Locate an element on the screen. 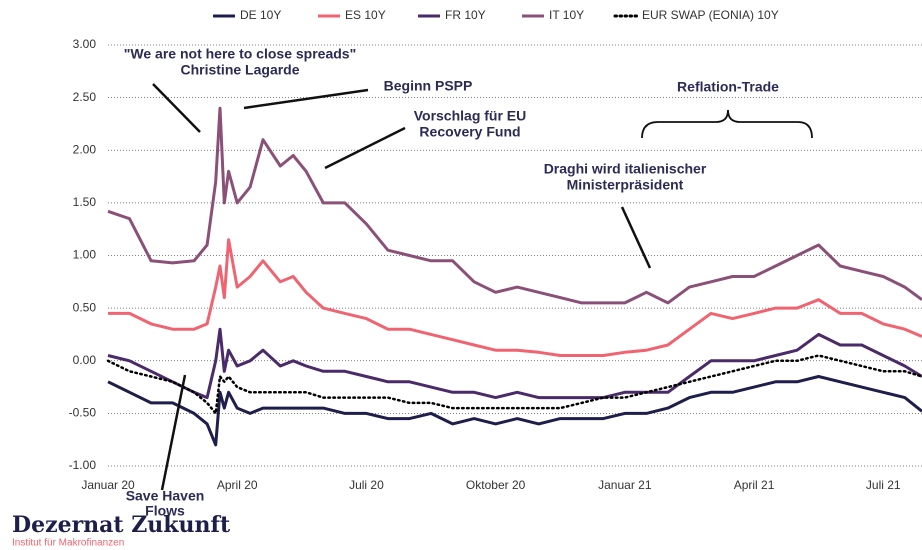  y-tick-label: 1.50 is located at coordinates (85, 202).